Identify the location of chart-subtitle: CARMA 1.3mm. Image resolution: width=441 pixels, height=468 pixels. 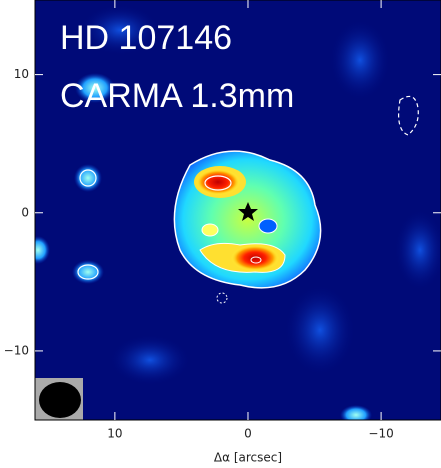
(177, 96).